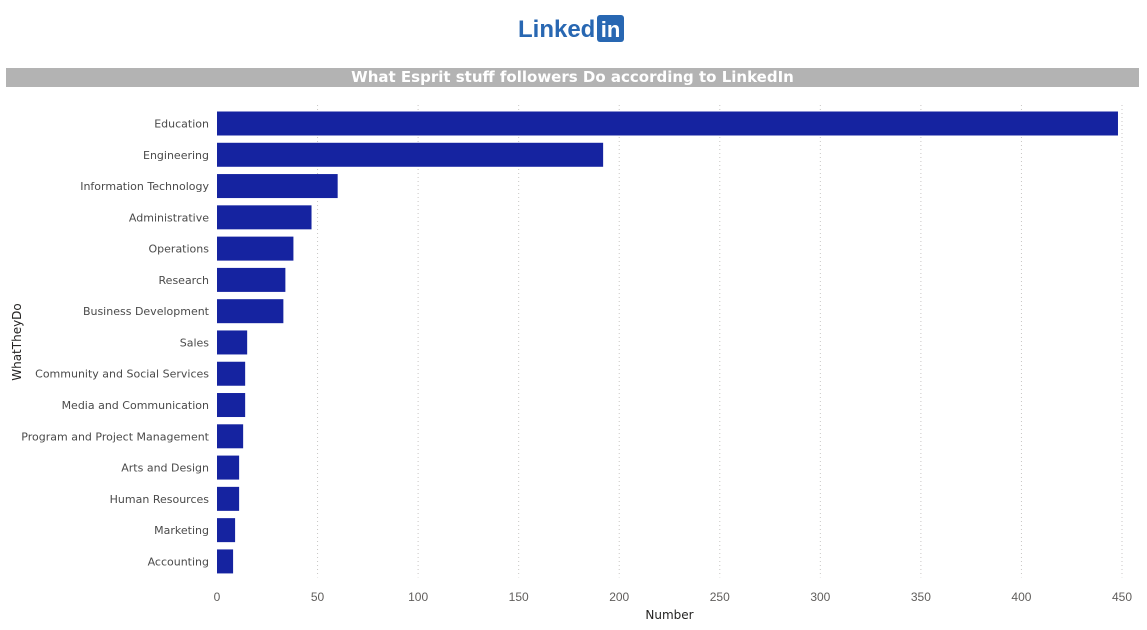 The image size is (1147, 630). I want to click on linkedin-logo: Linked in, so click(573, 31).